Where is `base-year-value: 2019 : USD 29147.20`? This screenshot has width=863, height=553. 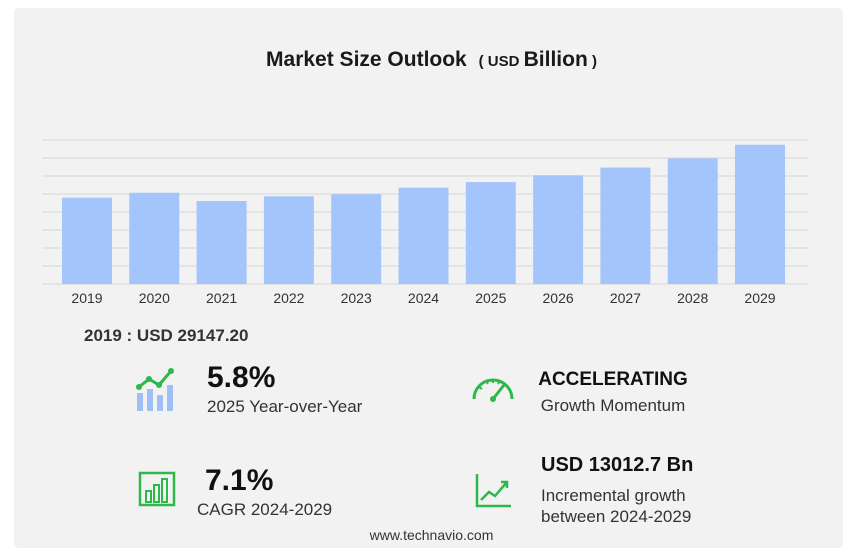
base-year-value: 2019 : USD 29147.20 is located at coordinates (166, 335).